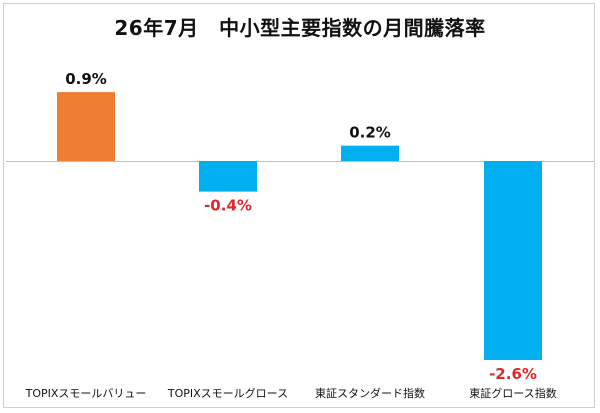  Describe the element at coordinates (513, 374) in the screenshot. I see `value-label-4: -2.6%` at that location.